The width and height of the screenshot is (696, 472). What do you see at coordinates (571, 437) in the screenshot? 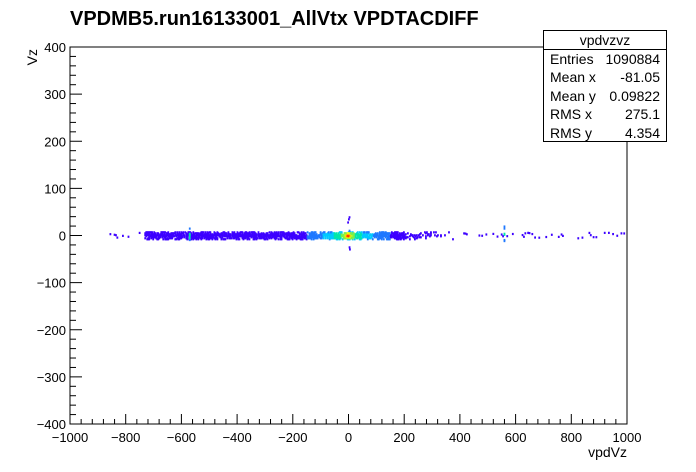
I see `x-tick-label: 800` at bounding box center [571, 437].